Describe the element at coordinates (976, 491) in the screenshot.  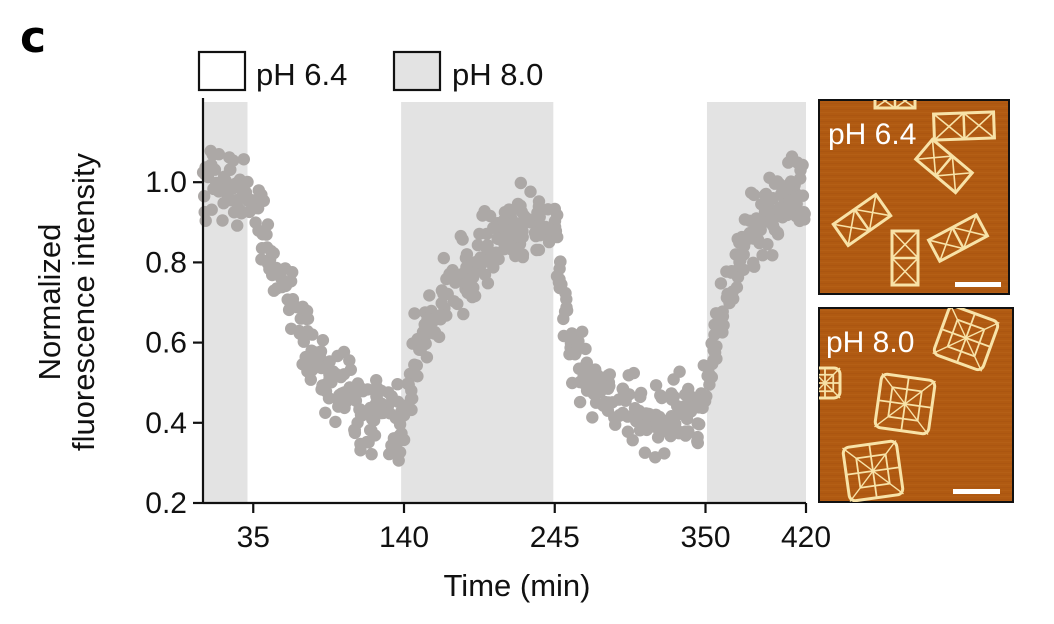
I see `scale-bar-bottom` at that location.